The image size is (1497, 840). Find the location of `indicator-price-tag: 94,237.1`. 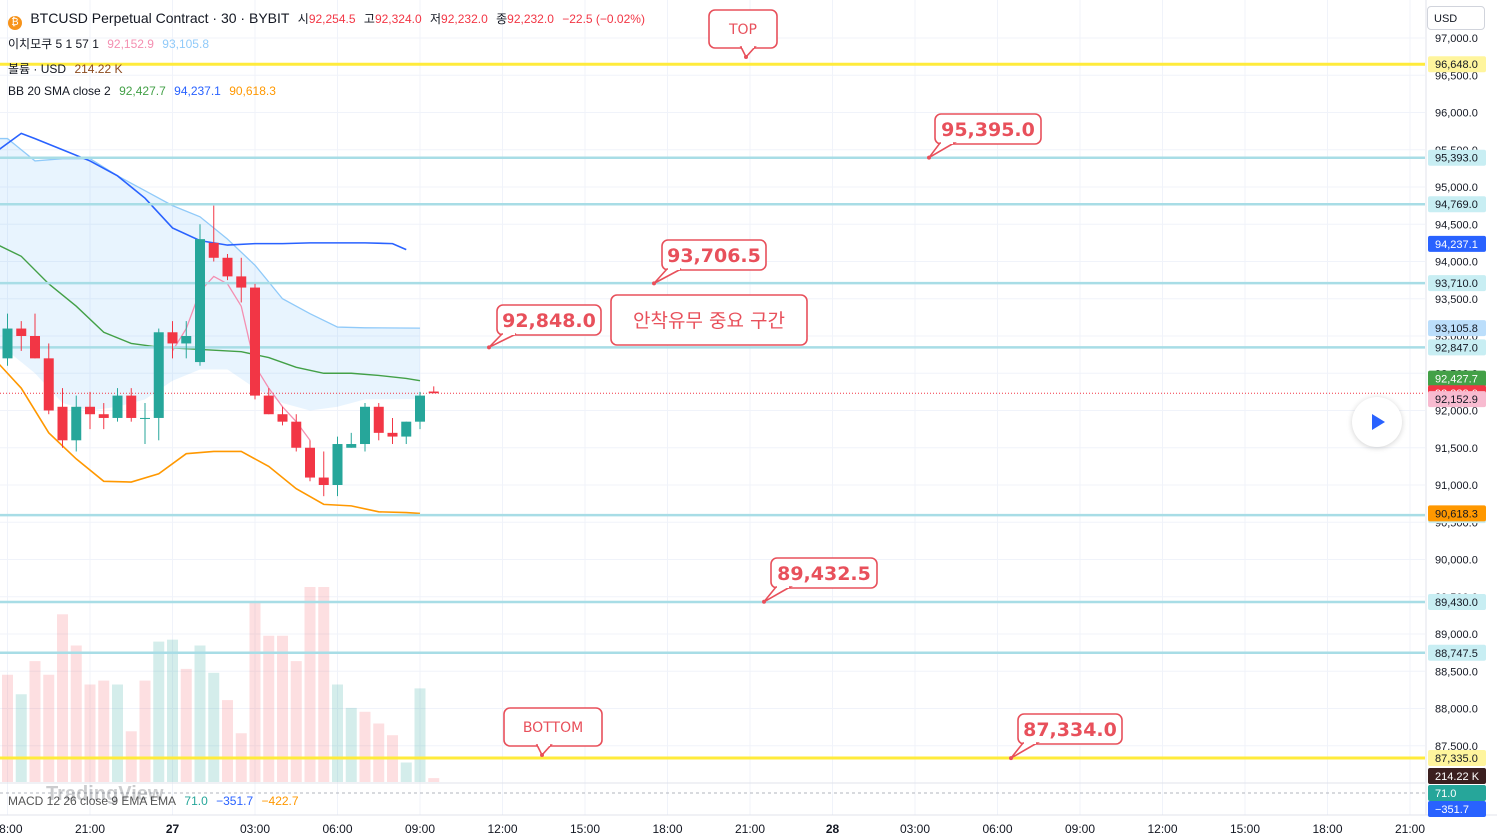

indicator-price-tag: 94,237.1 is located at coordinates (1457, 243).